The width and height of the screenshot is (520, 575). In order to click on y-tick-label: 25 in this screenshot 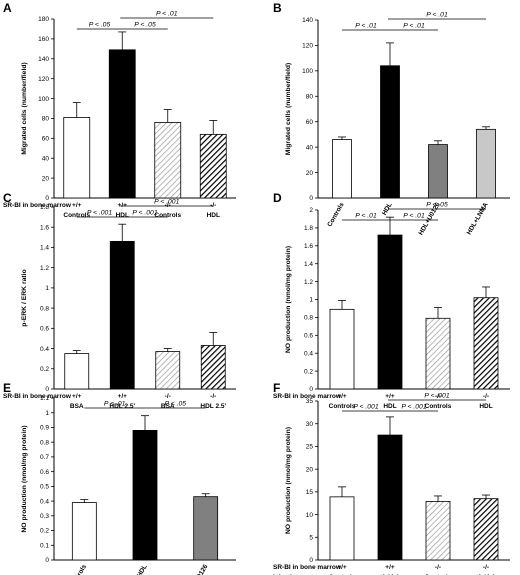, I will do `click(310, 447)`.